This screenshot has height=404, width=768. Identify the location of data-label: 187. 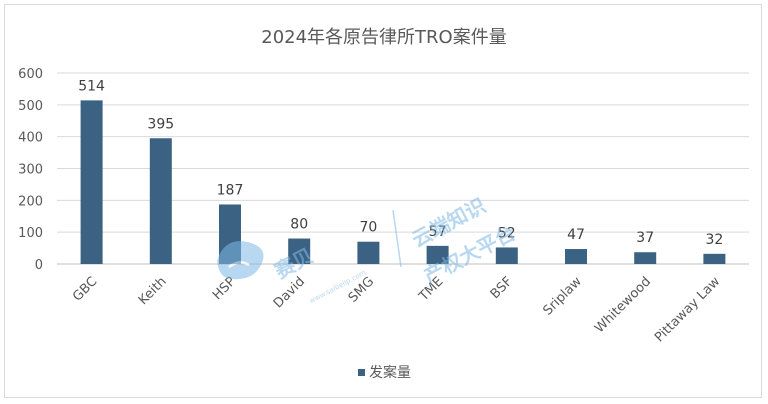
(230, 190).